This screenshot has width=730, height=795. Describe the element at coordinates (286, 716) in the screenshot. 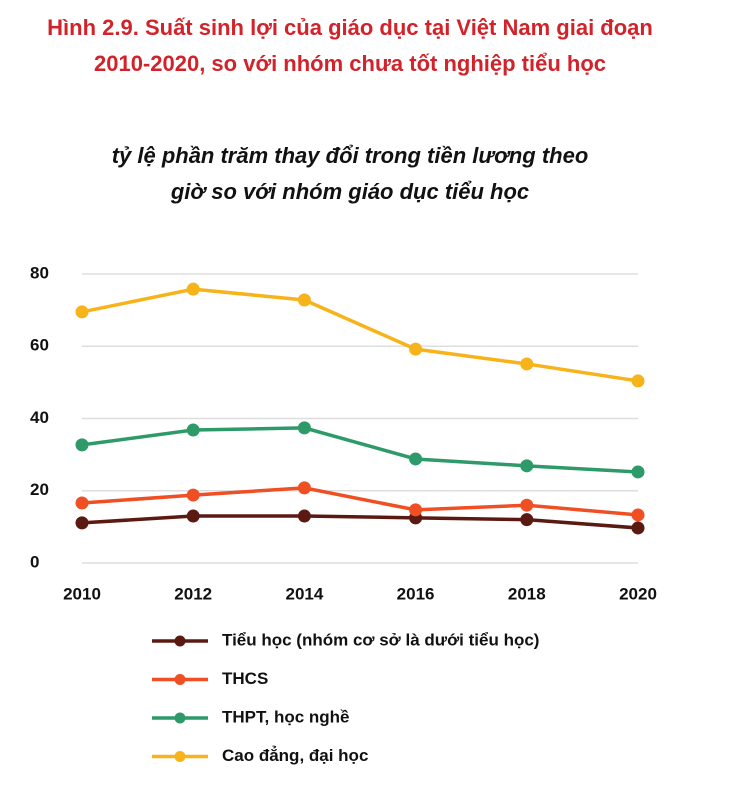

I see `legend-label: THPT, học nghề` at that location.